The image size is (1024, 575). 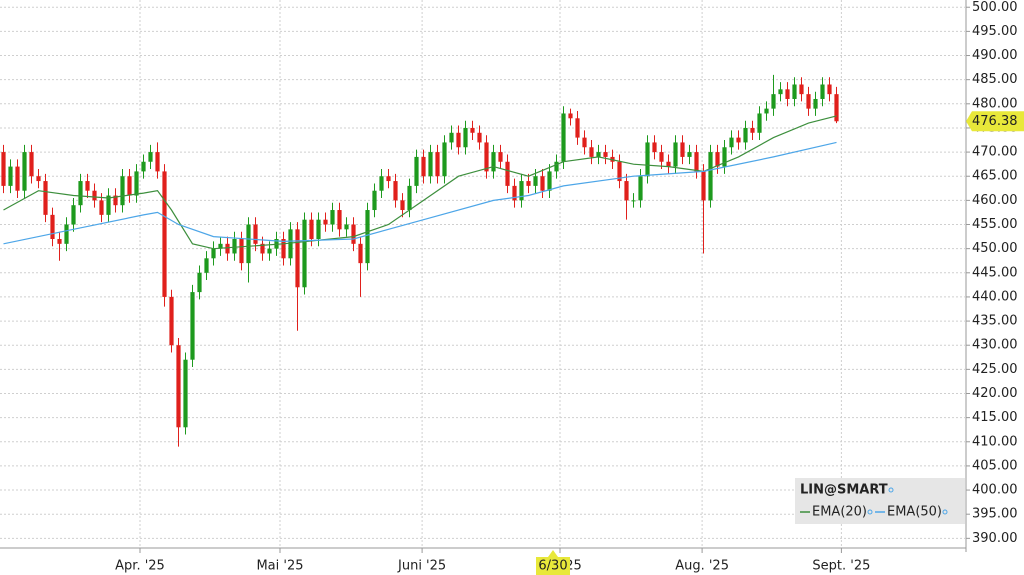 What do you see at coordinates (995, 176) in the screenshot?
I see `y-tick-label: 465.00` at bounding box center [995, 176].